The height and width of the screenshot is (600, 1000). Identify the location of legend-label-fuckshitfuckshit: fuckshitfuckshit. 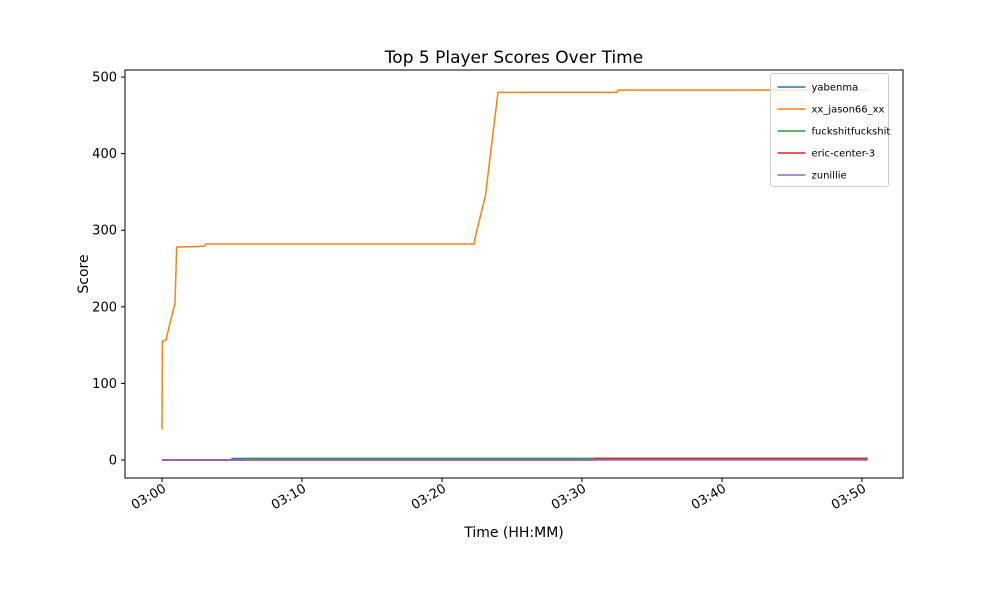
(851, 132).